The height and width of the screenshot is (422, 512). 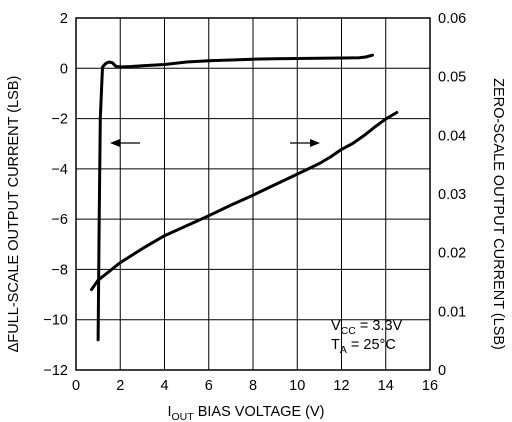 I want to click on y-right-tick-label: 0, so click(x=442, y=371).